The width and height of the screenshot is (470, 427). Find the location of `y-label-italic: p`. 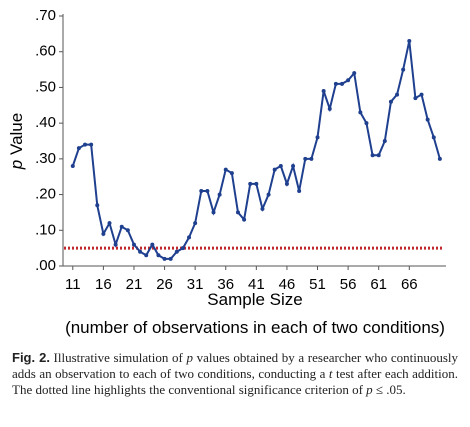

y-label-italic: p is located at coordinates (16, 165).